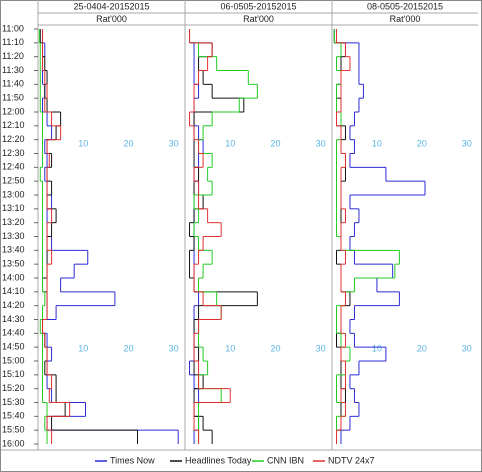  What do you see at coordinates (351, 460) in the screenshot?
I see `legend-label: NDTV 24x7` at bounding box center [351, 460].